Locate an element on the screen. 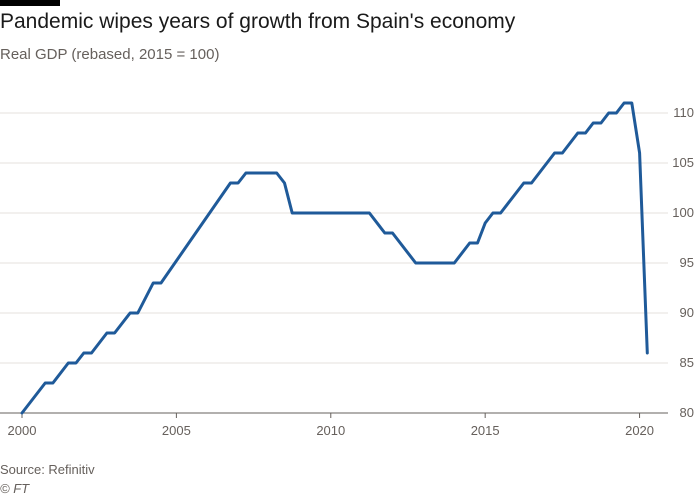 The image size is (700, 500). y-tick-label: 95 is located at coordinates (687, 262).